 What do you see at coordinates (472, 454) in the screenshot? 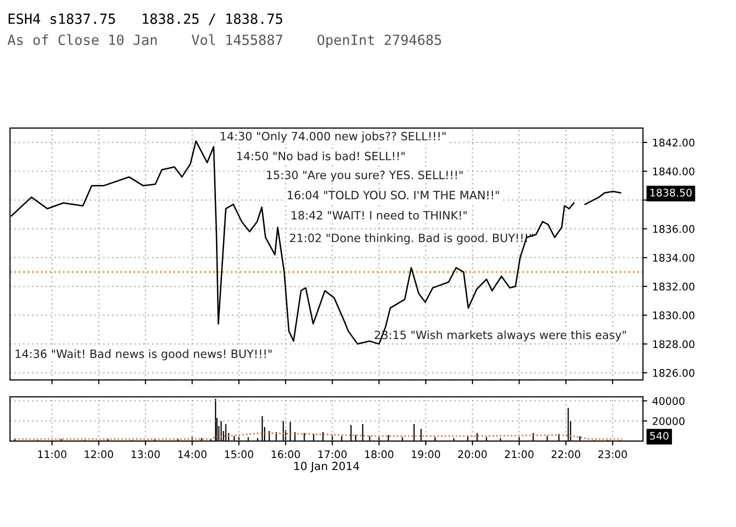
I see `x-tick-label: 20:00` at bounding box center [472, 454].